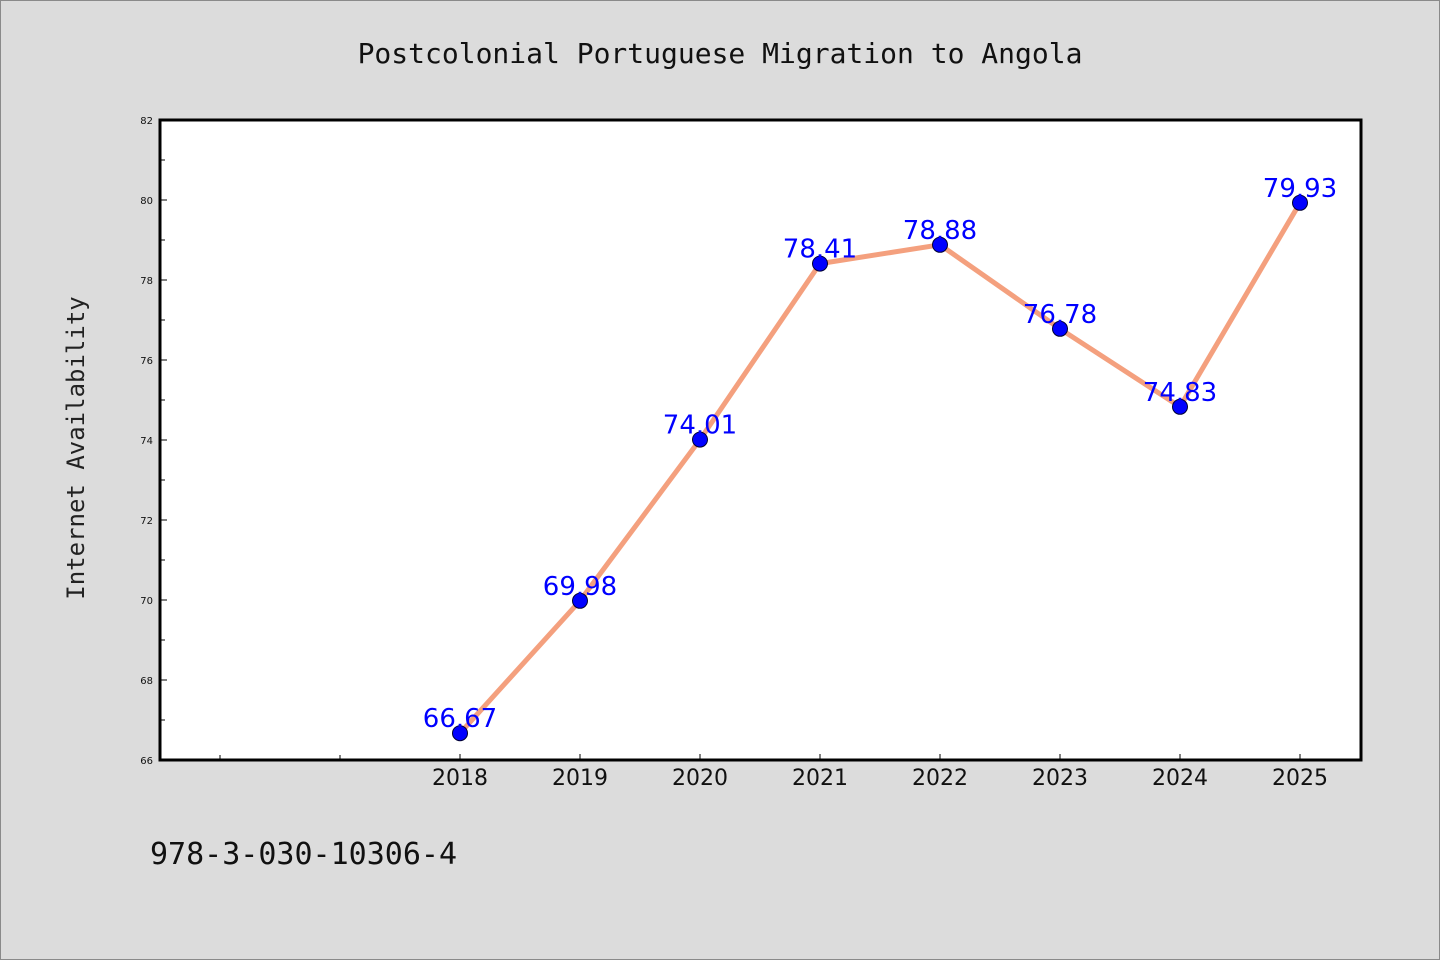  What do you see at coordinates (146, 521) in the screenshot?
I see `y-tick-label: 72` at bounding box center [146, 521].